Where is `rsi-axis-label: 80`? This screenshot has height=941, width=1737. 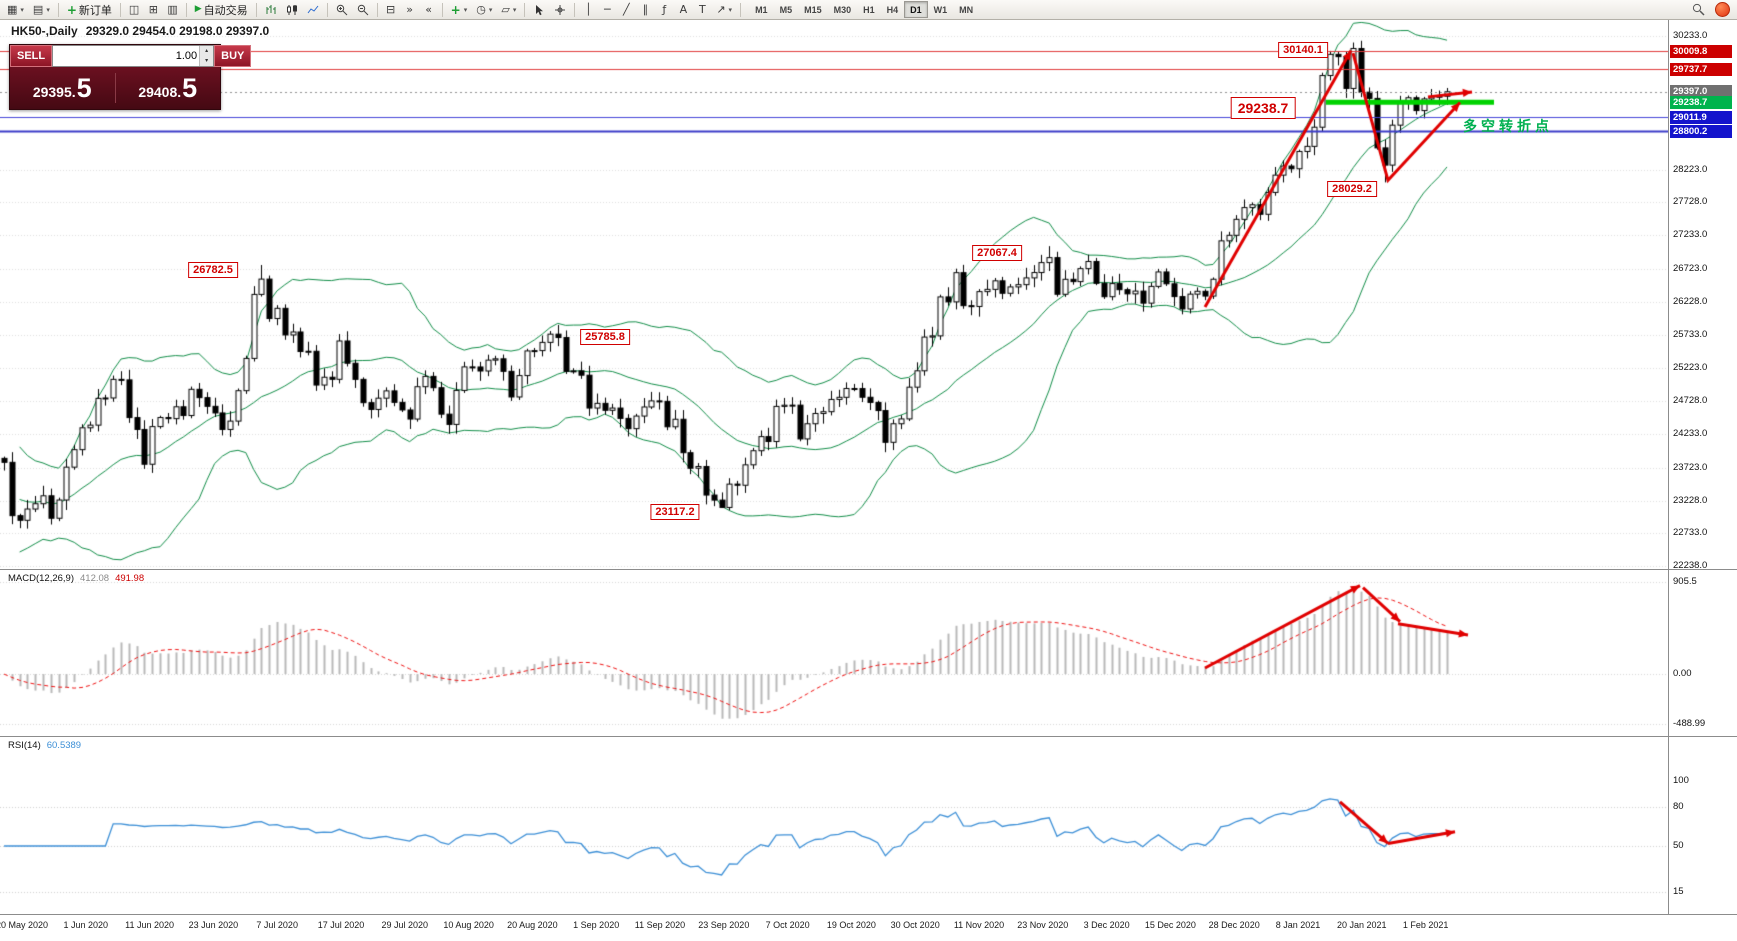 rsi-axis-label: 80 is located at coordinates (1678, 806).